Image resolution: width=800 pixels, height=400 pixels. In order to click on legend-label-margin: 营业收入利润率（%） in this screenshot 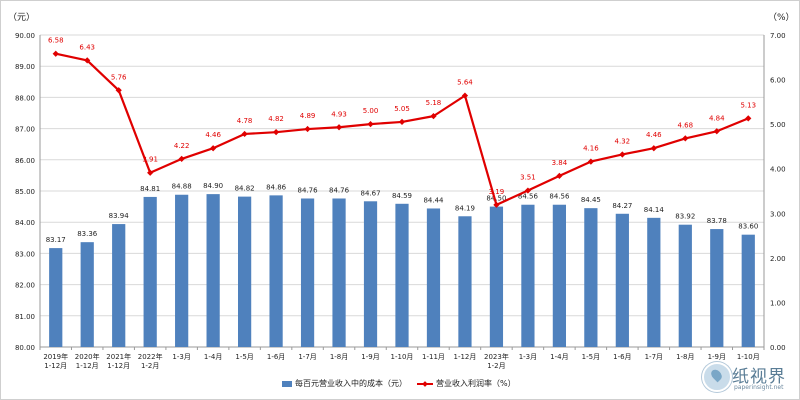, I will do `click(476, 383)`.